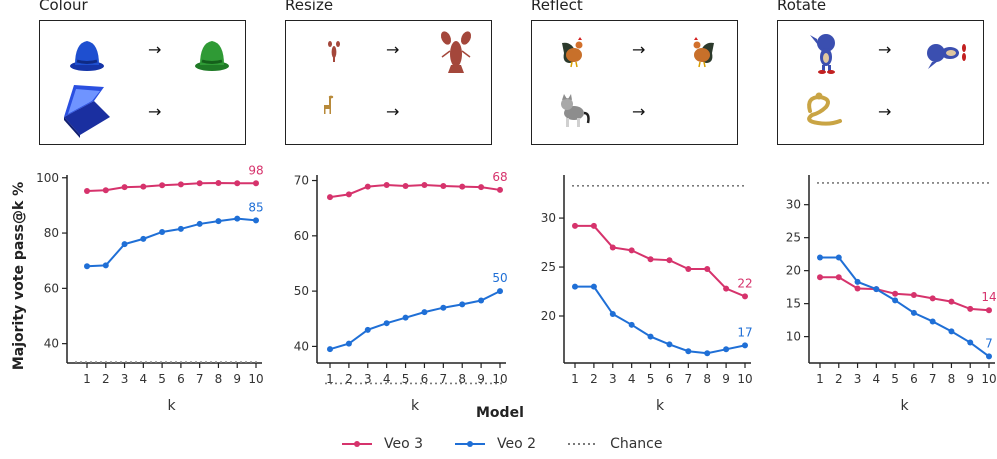  What do you see at coordinates (793, 304) in the screenshot?
I see `y-tick-label: 15` at bounding box center [793, 304].